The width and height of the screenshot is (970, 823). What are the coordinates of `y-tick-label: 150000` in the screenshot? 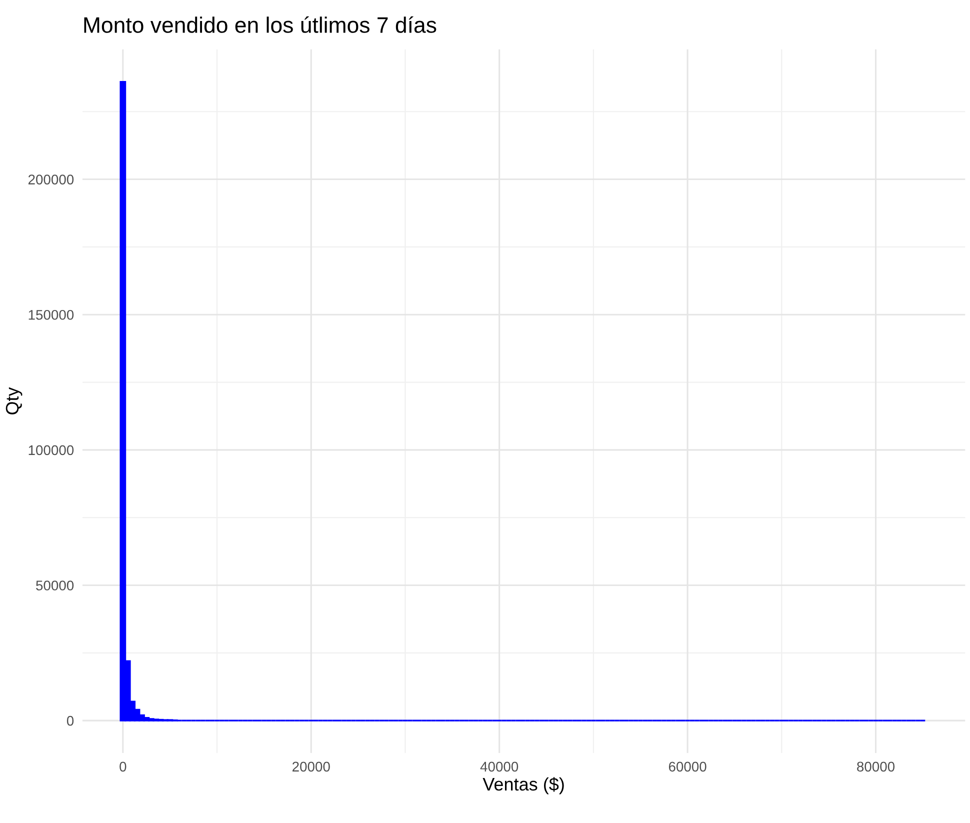 It's located at (51, 315).